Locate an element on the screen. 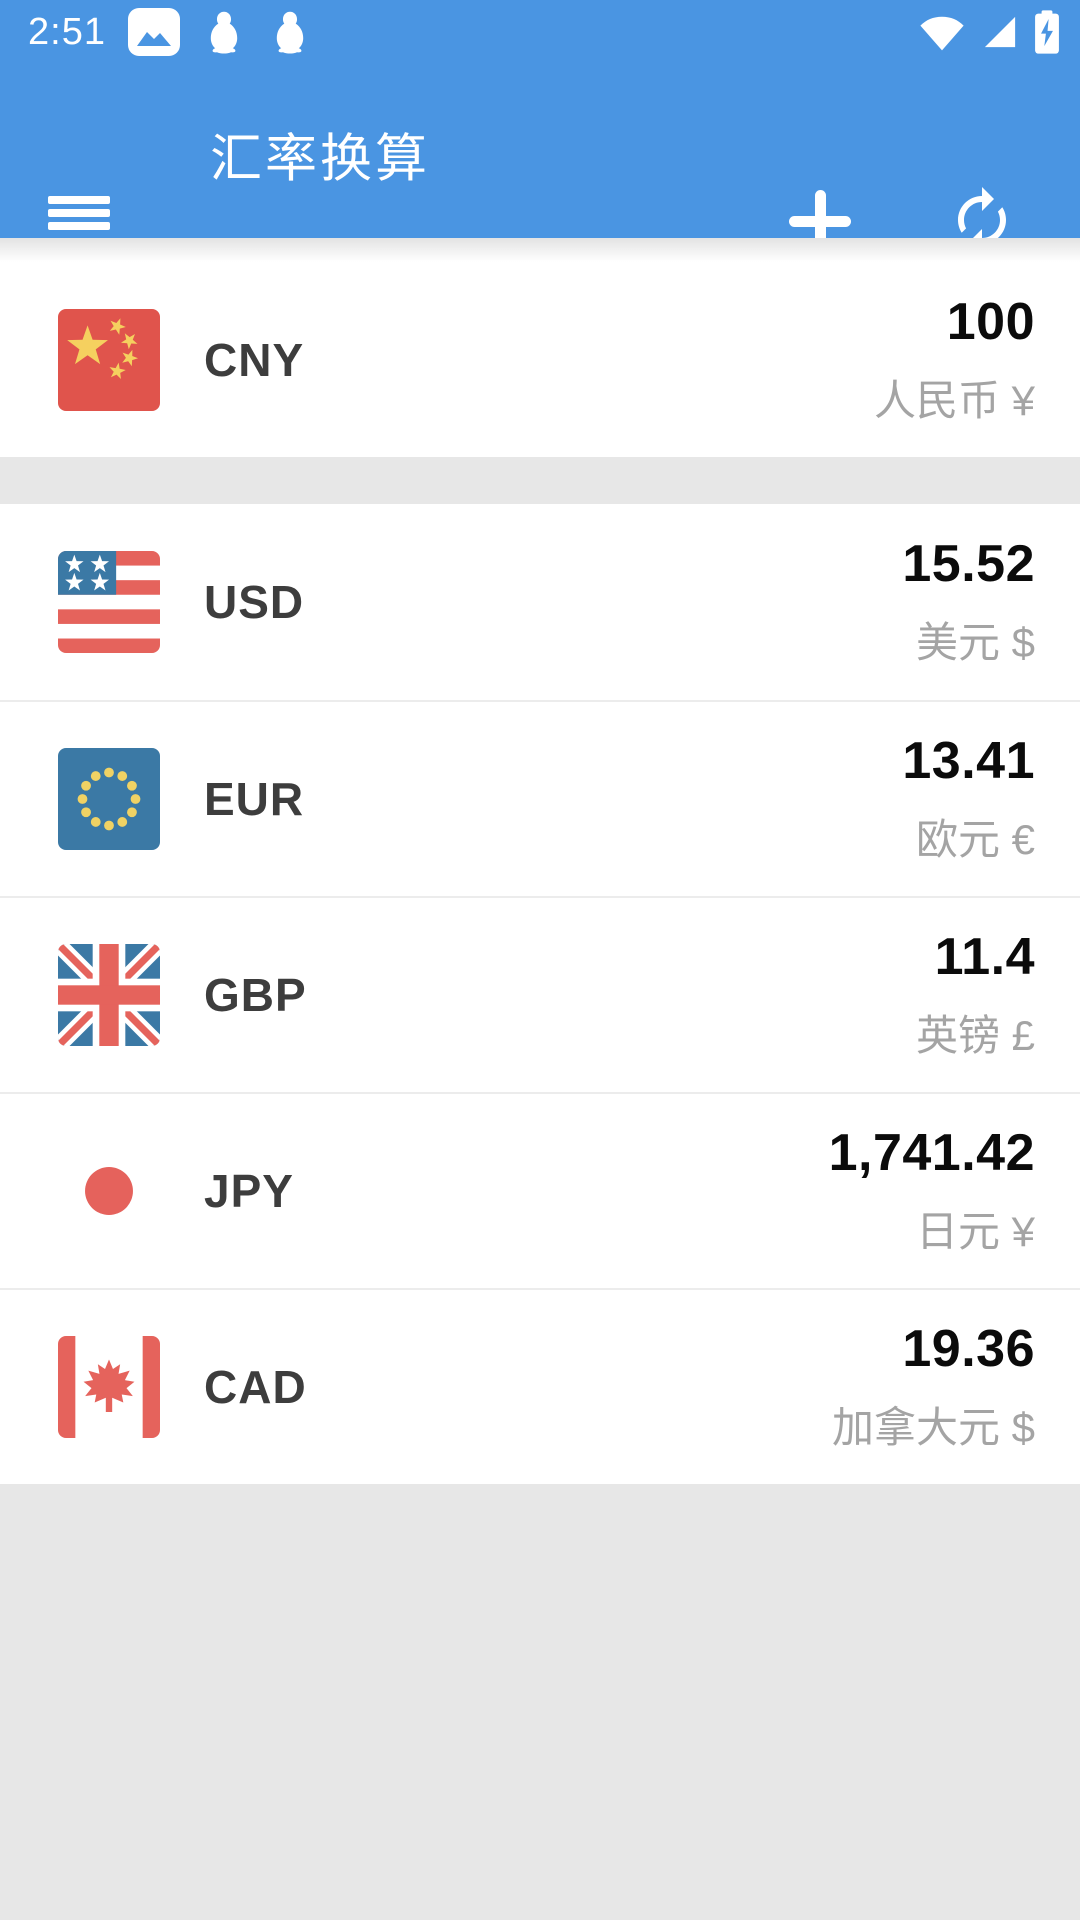  currency-value: 19.36 is located at coordinates (968, 1349).